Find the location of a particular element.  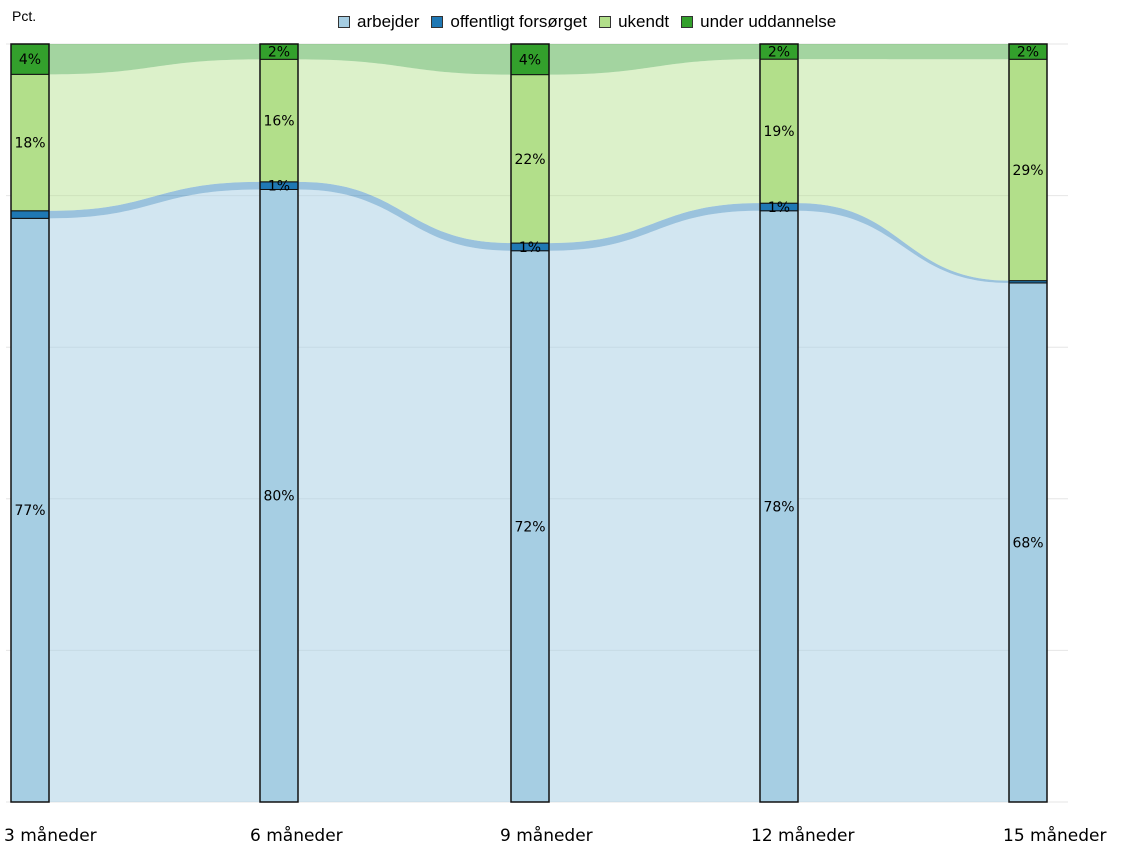

x-tick-label: 15 måneder is located at coordinates (1055, 835).